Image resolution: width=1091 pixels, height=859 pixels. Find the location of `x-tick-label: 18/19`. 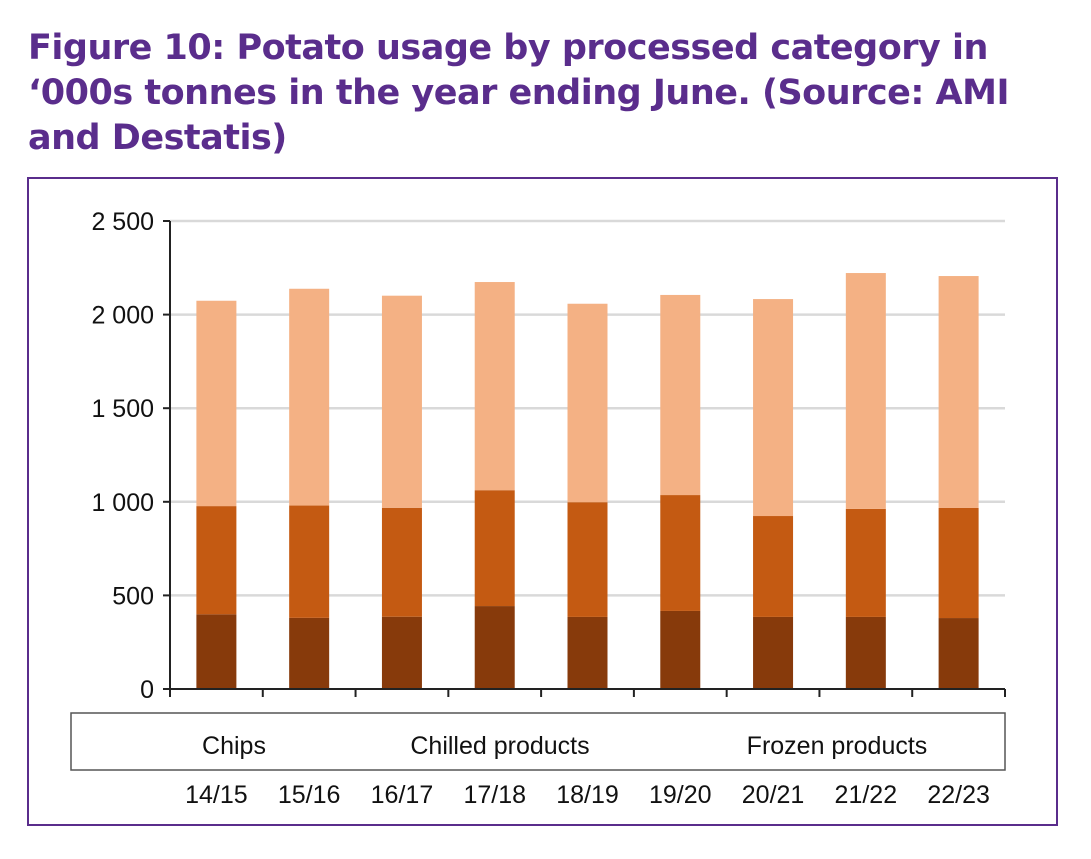

x-tick-label: 18/19 is located at coordinates (587, 795).